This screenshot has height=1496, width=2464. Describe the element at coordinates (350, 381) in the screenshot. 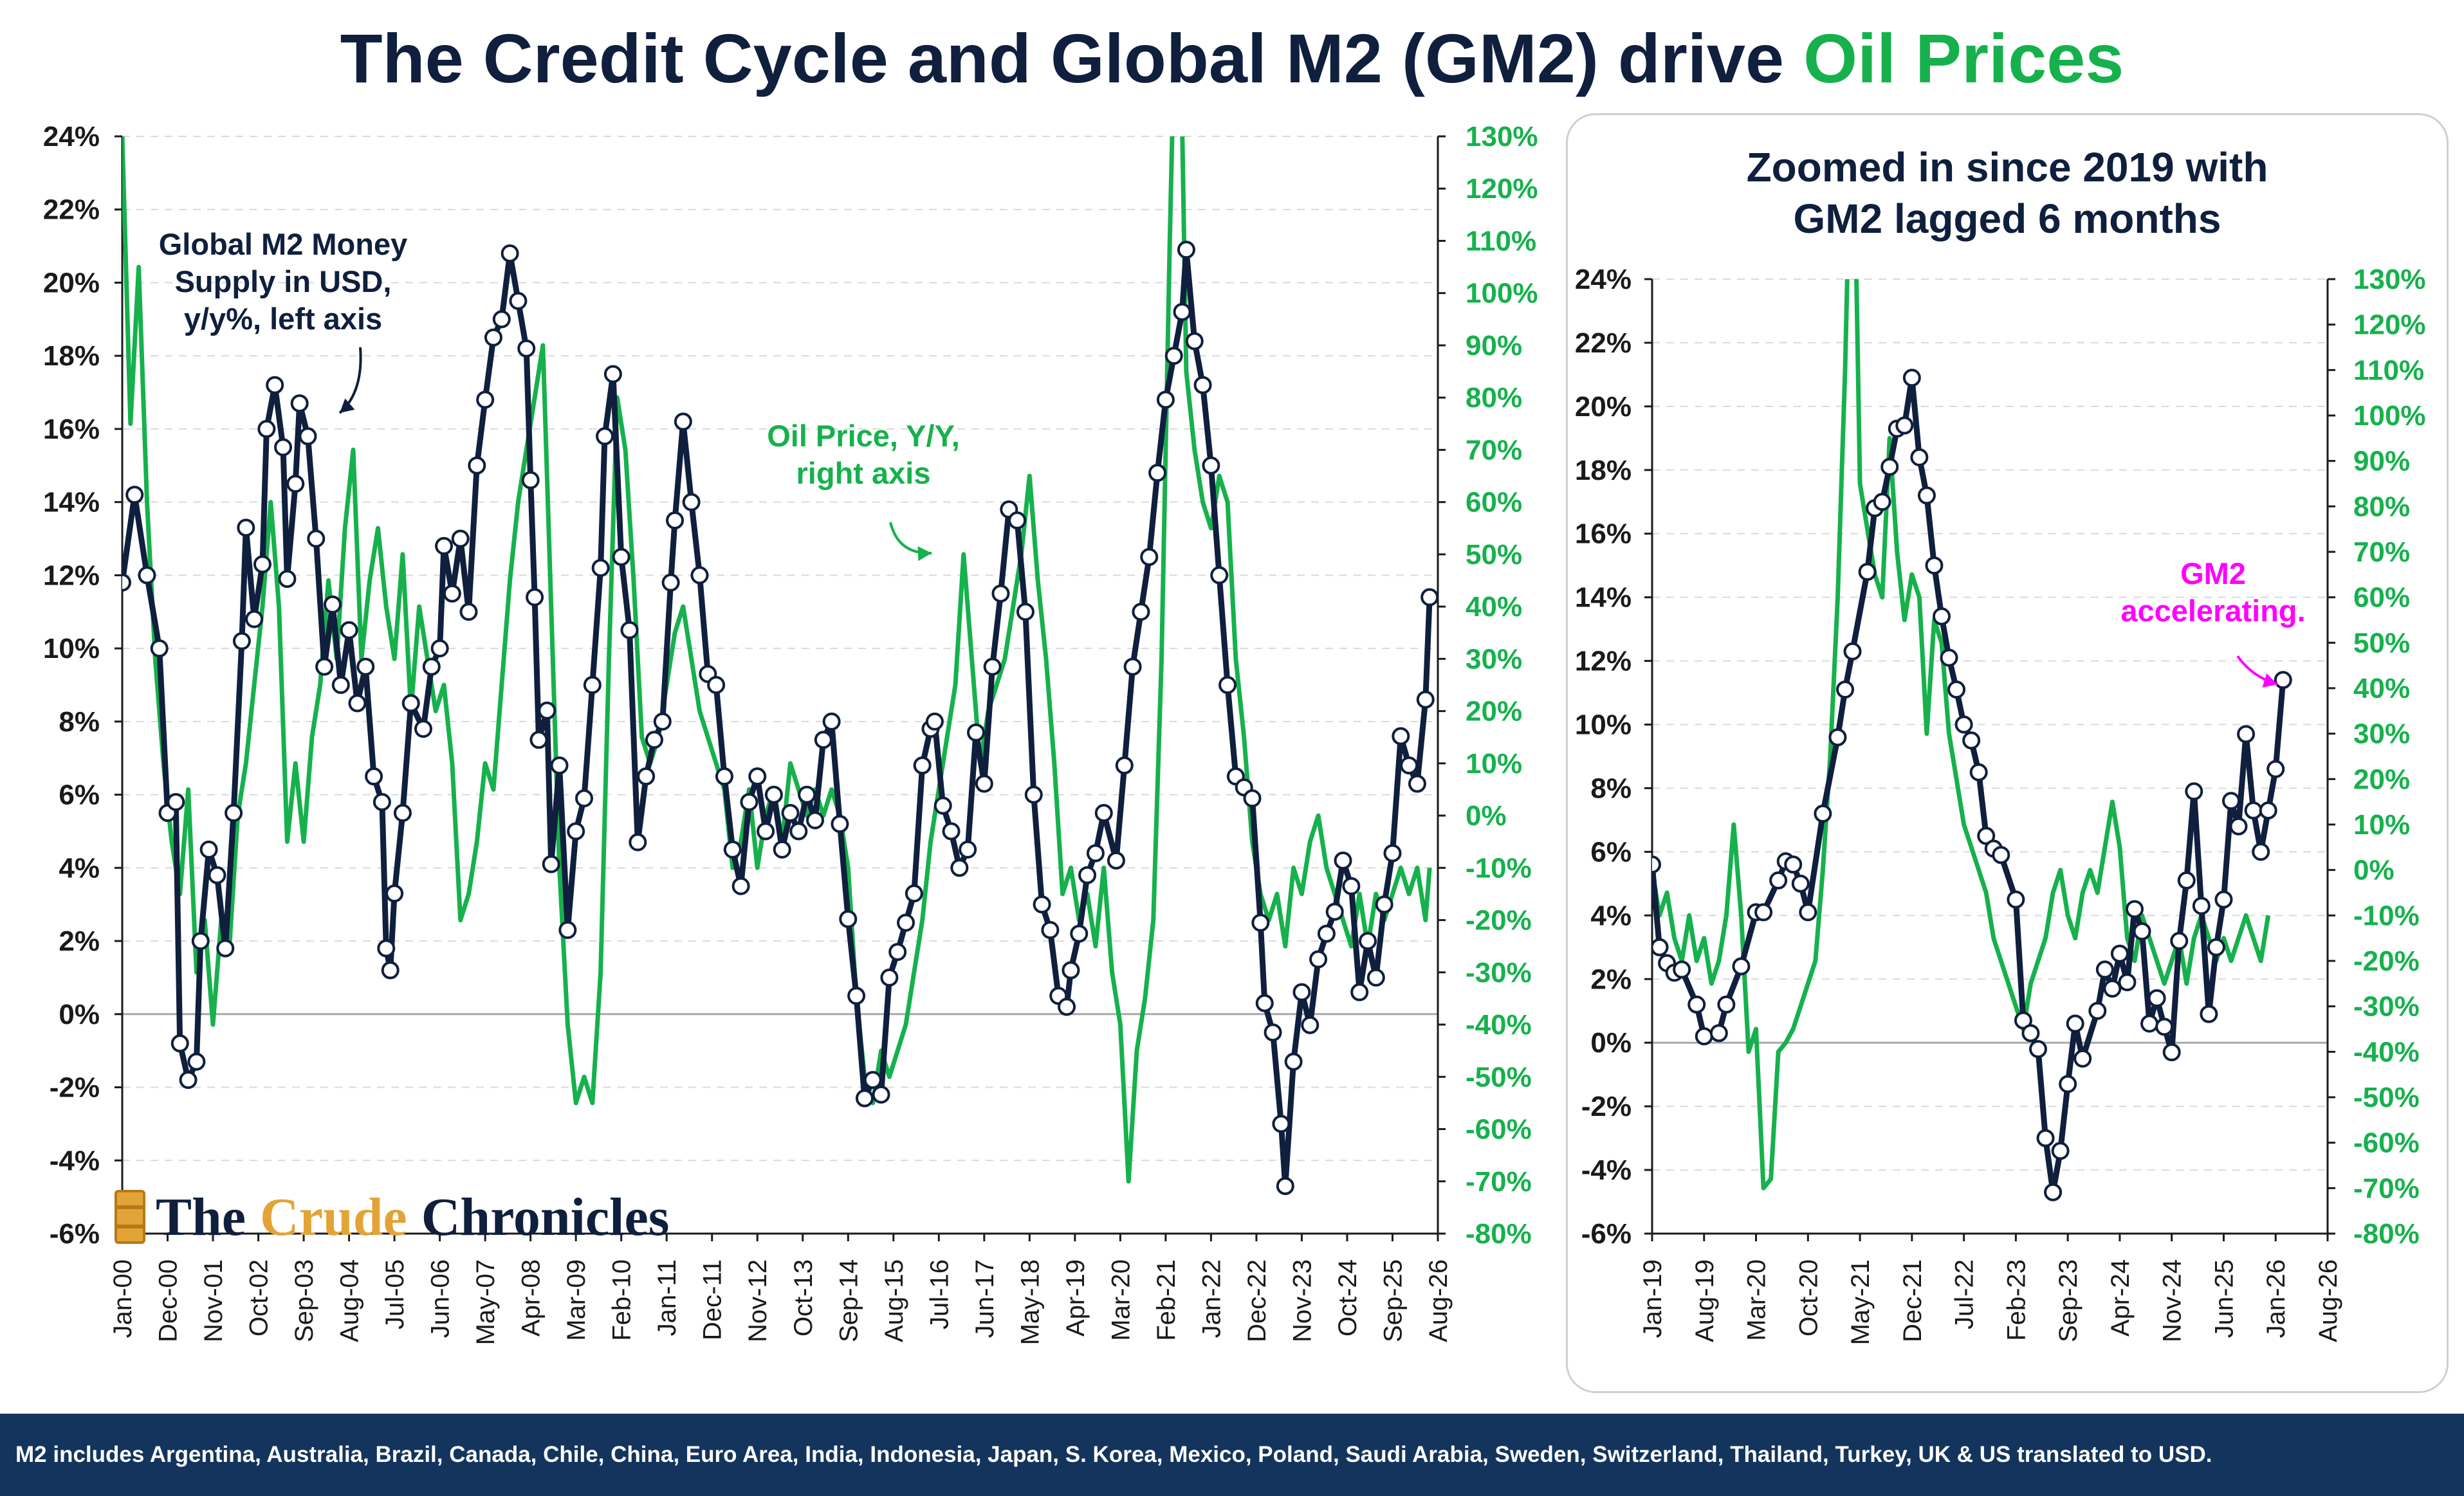

I see `annotation-arrow` at that location.